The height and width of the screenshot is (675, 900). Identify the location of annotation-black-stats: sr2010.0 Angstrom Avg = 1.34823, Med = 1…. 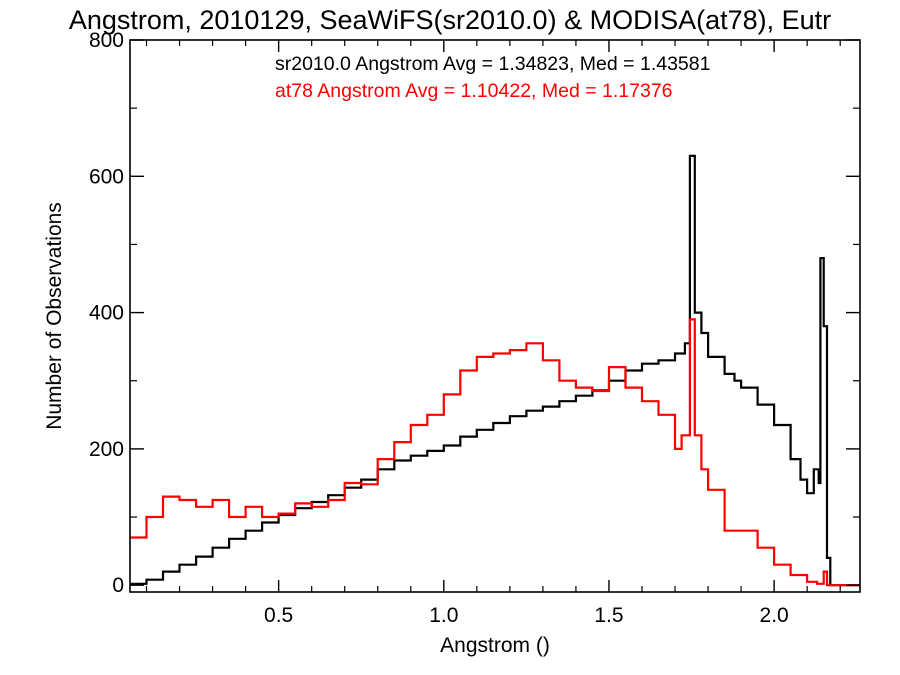
(492, 64).